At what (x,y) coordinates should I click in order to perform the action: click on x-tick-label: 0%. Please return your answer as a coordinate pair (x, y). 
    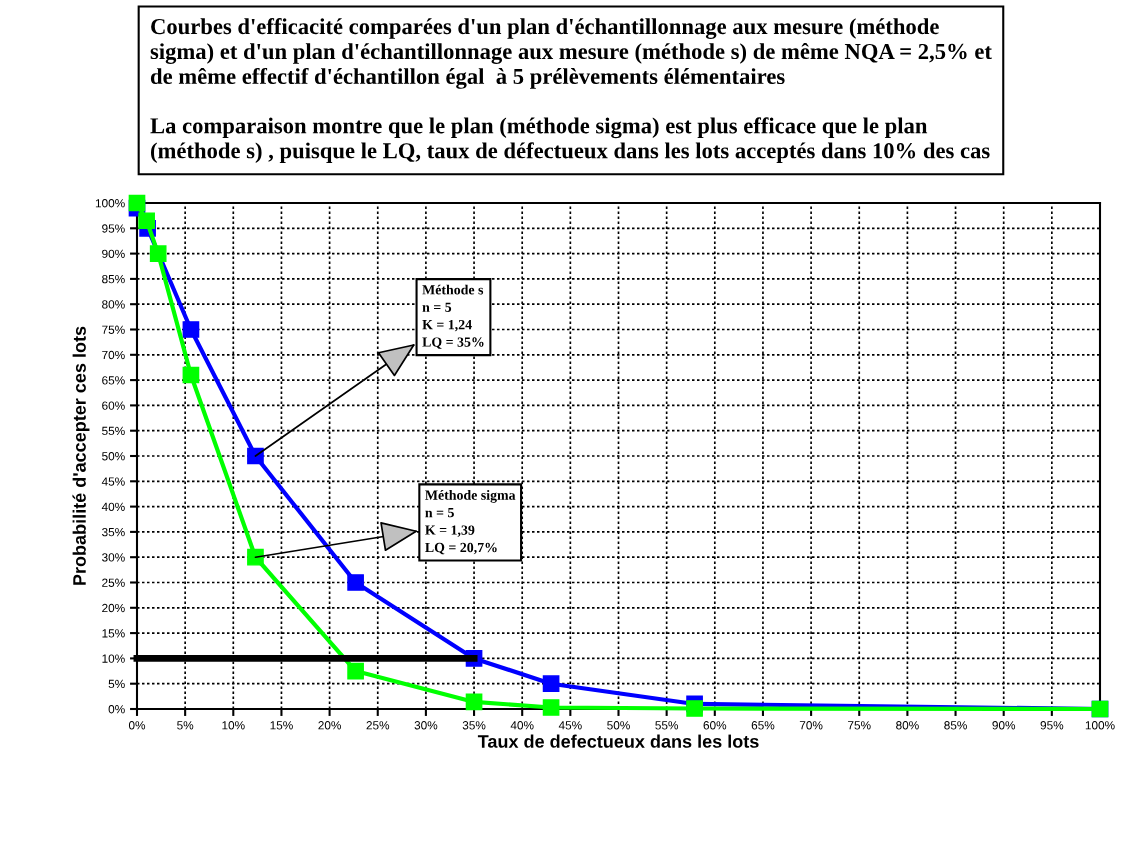
    Looking at the image, I should click on (137, 725).